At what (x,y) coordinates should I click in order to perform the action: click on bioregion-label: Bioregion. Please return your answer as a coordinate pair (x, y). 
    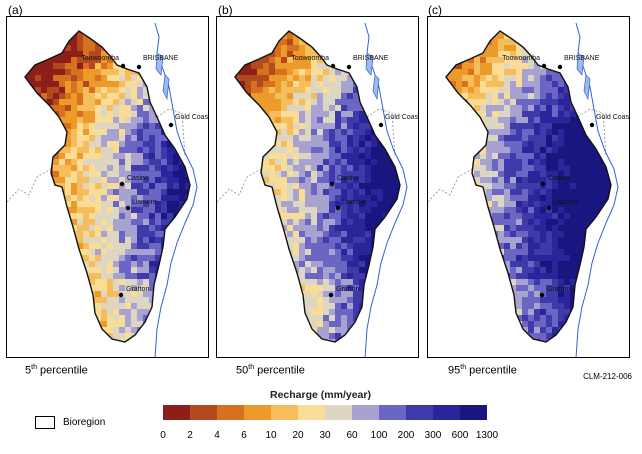
    Looking at the image, I should click on (84, 422).